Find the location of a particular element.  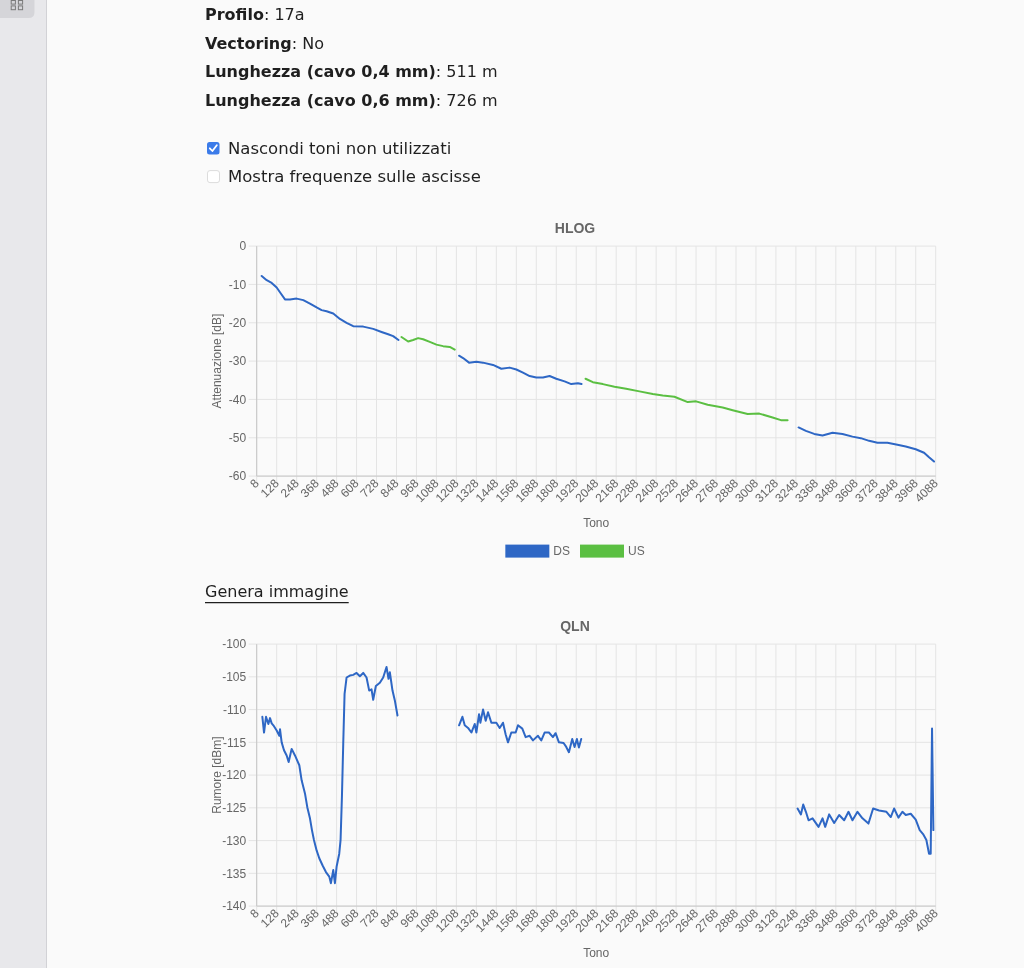

y-tick-label: -110 is located at coordinates (235, 709).